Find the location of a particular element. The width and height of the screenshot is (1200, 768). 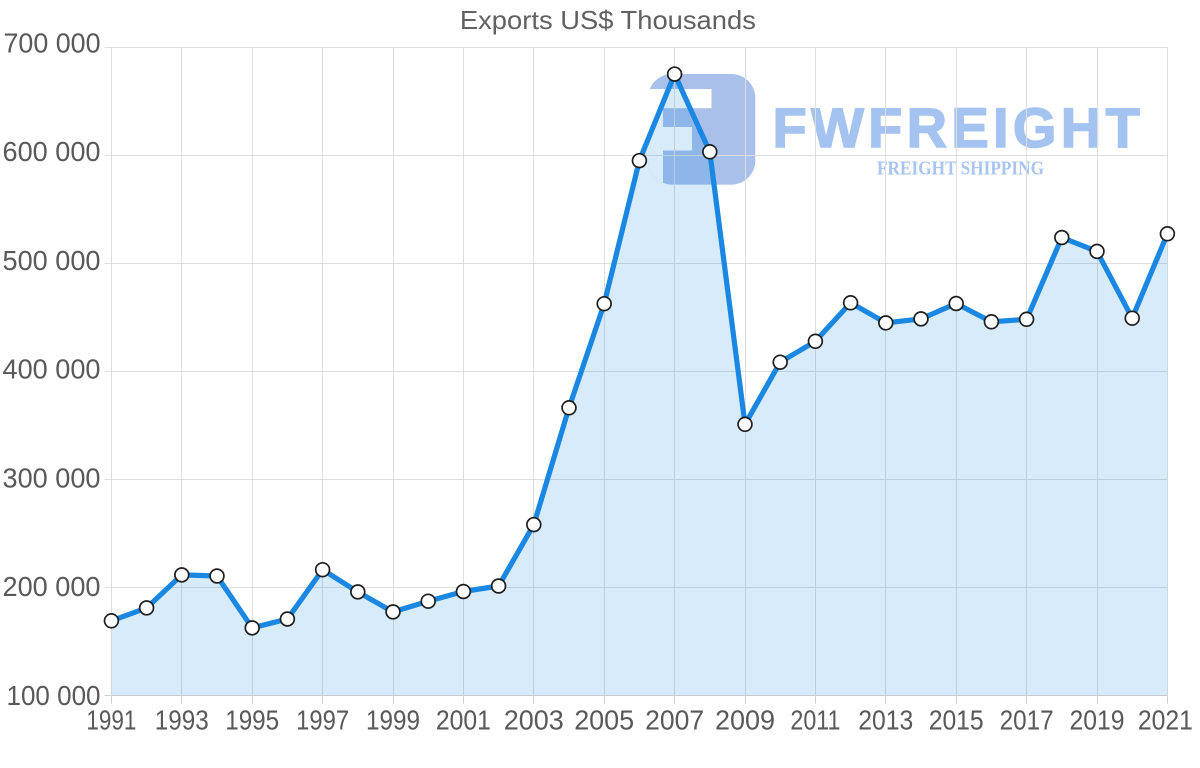

svg-text: 500 000 is located at coordinates (52, 260).